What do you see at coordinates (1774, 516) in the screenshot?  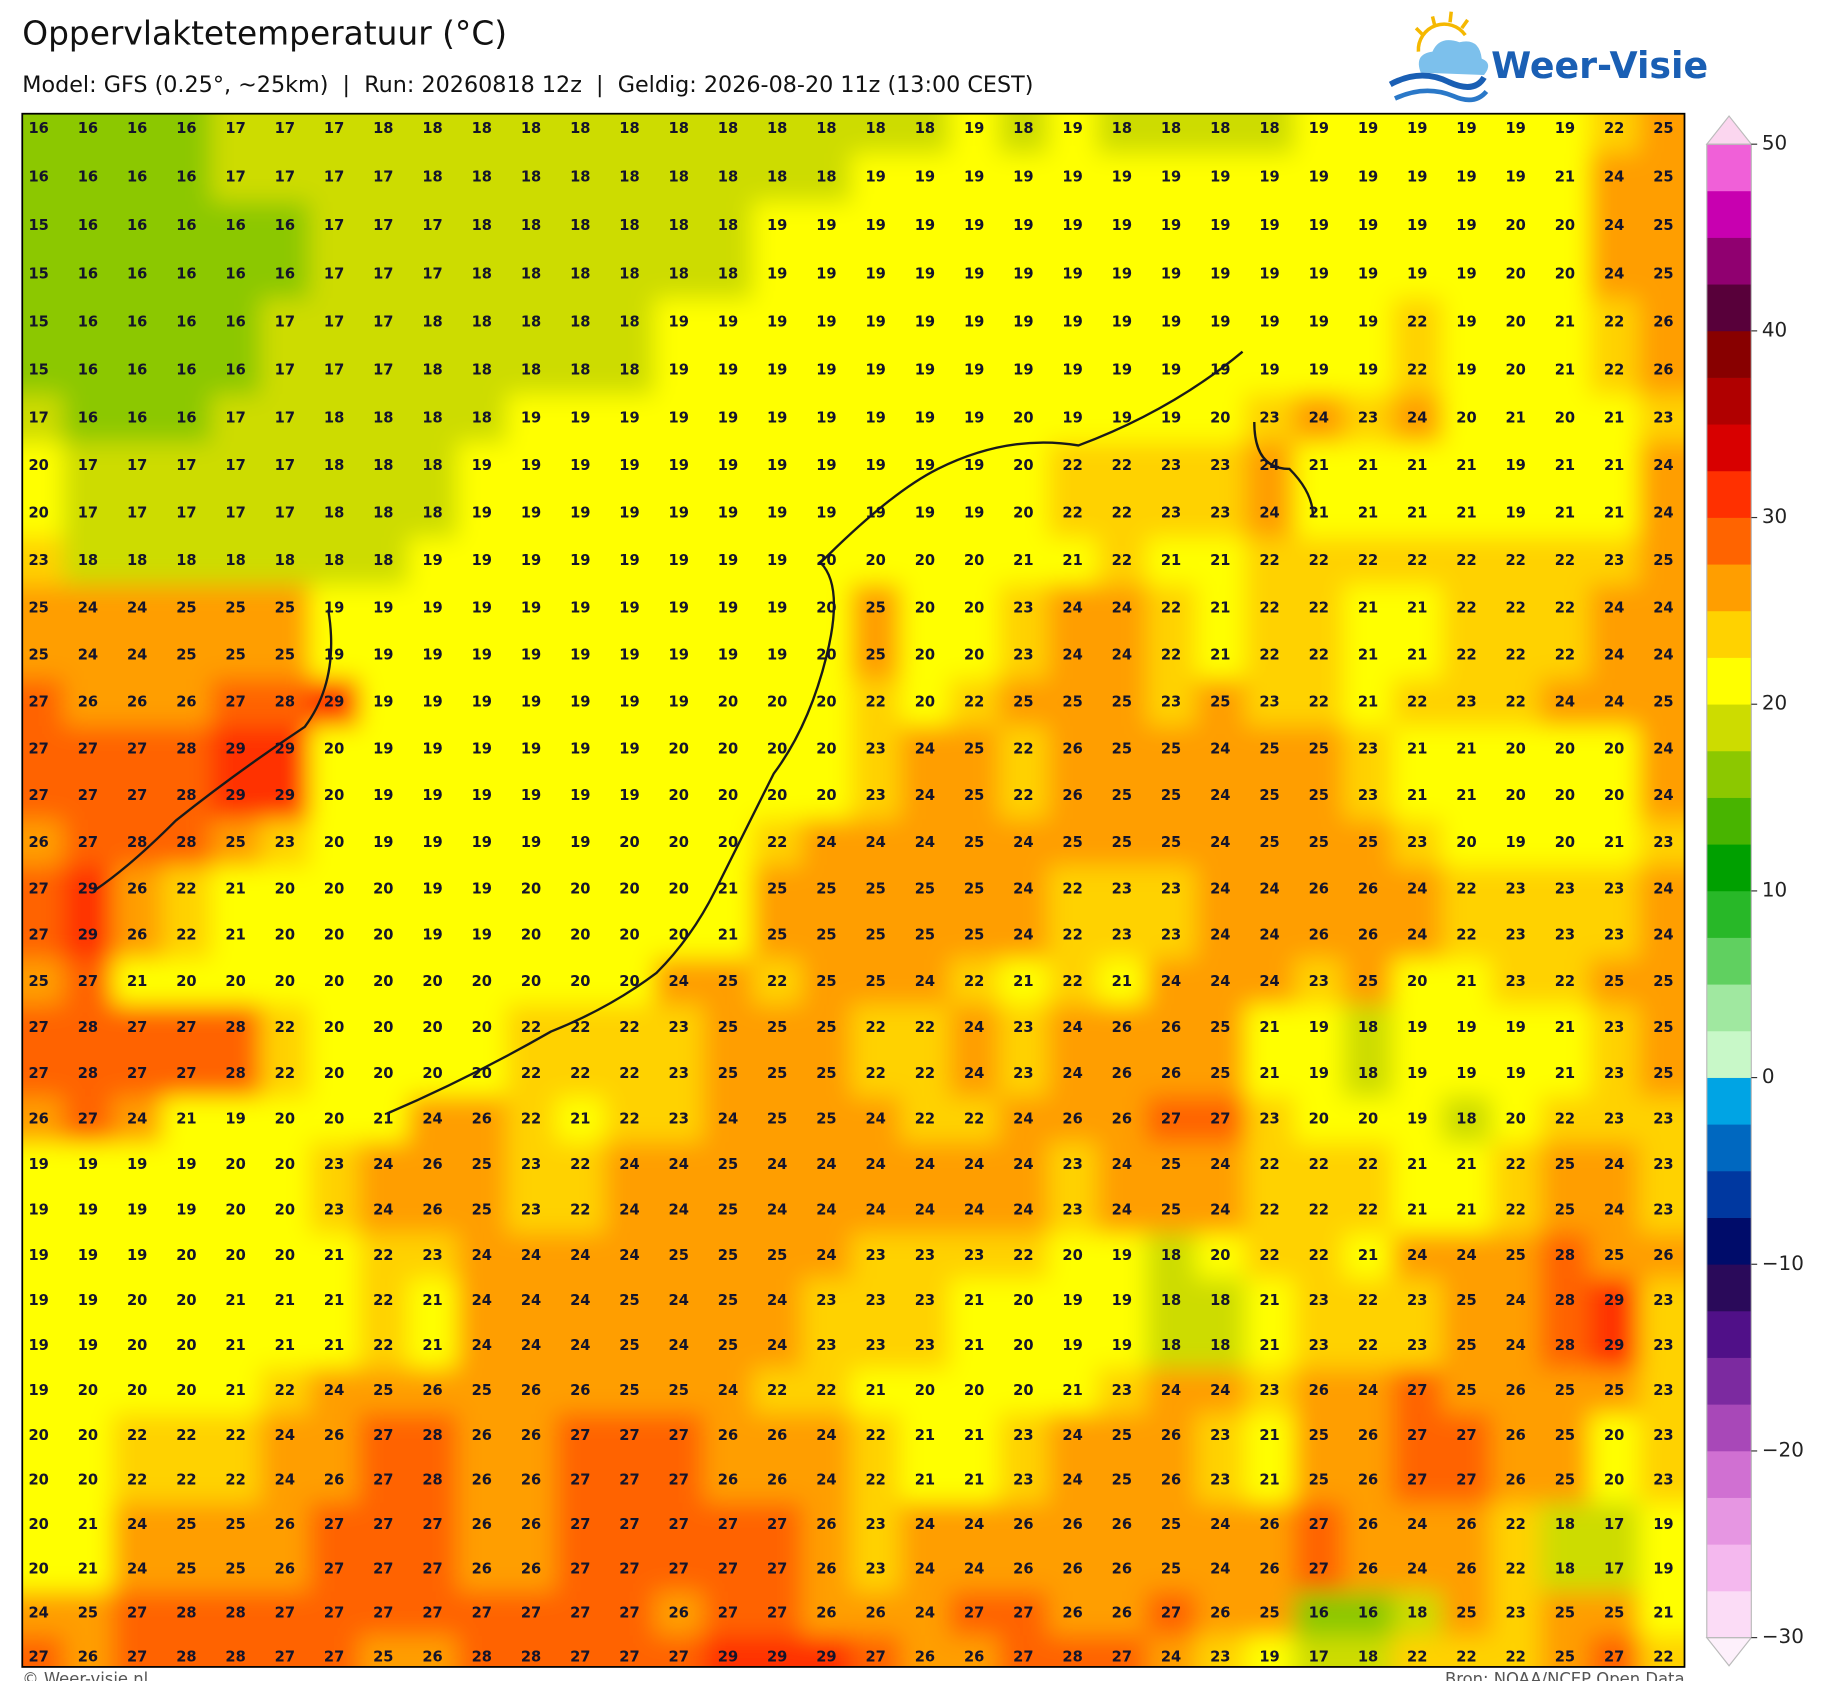 I see `colorbar-tick-label: 30` at bounding box center [1774, 516].